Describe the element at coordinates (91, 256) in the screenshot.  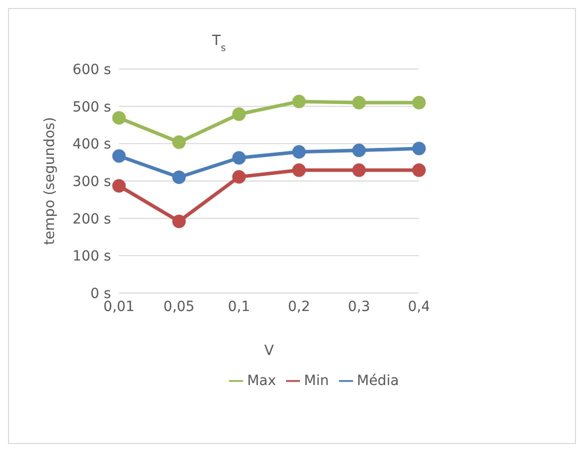
I see `y-tick-label: 100 s` at that location.